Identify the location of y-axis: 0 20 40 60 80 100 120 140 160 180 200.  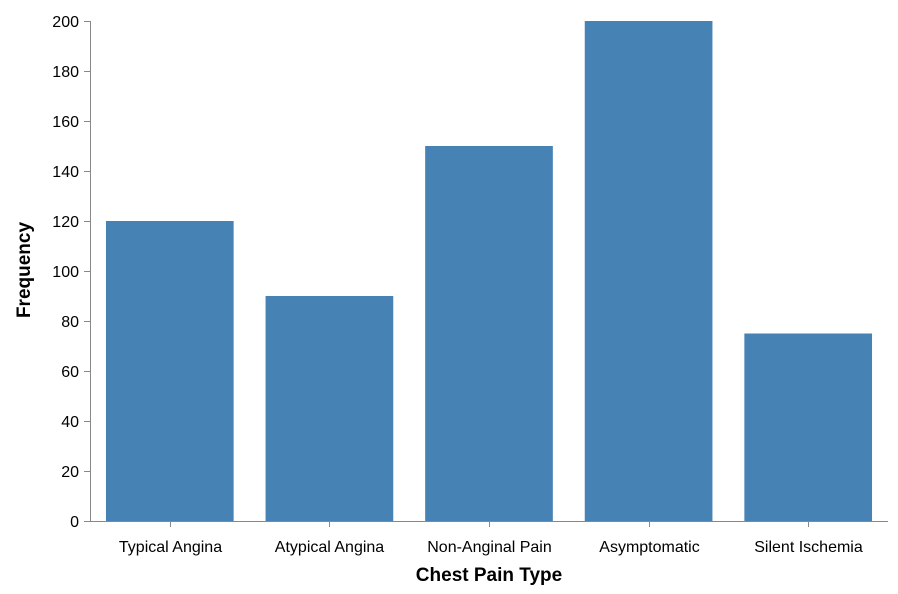
(71, 272).